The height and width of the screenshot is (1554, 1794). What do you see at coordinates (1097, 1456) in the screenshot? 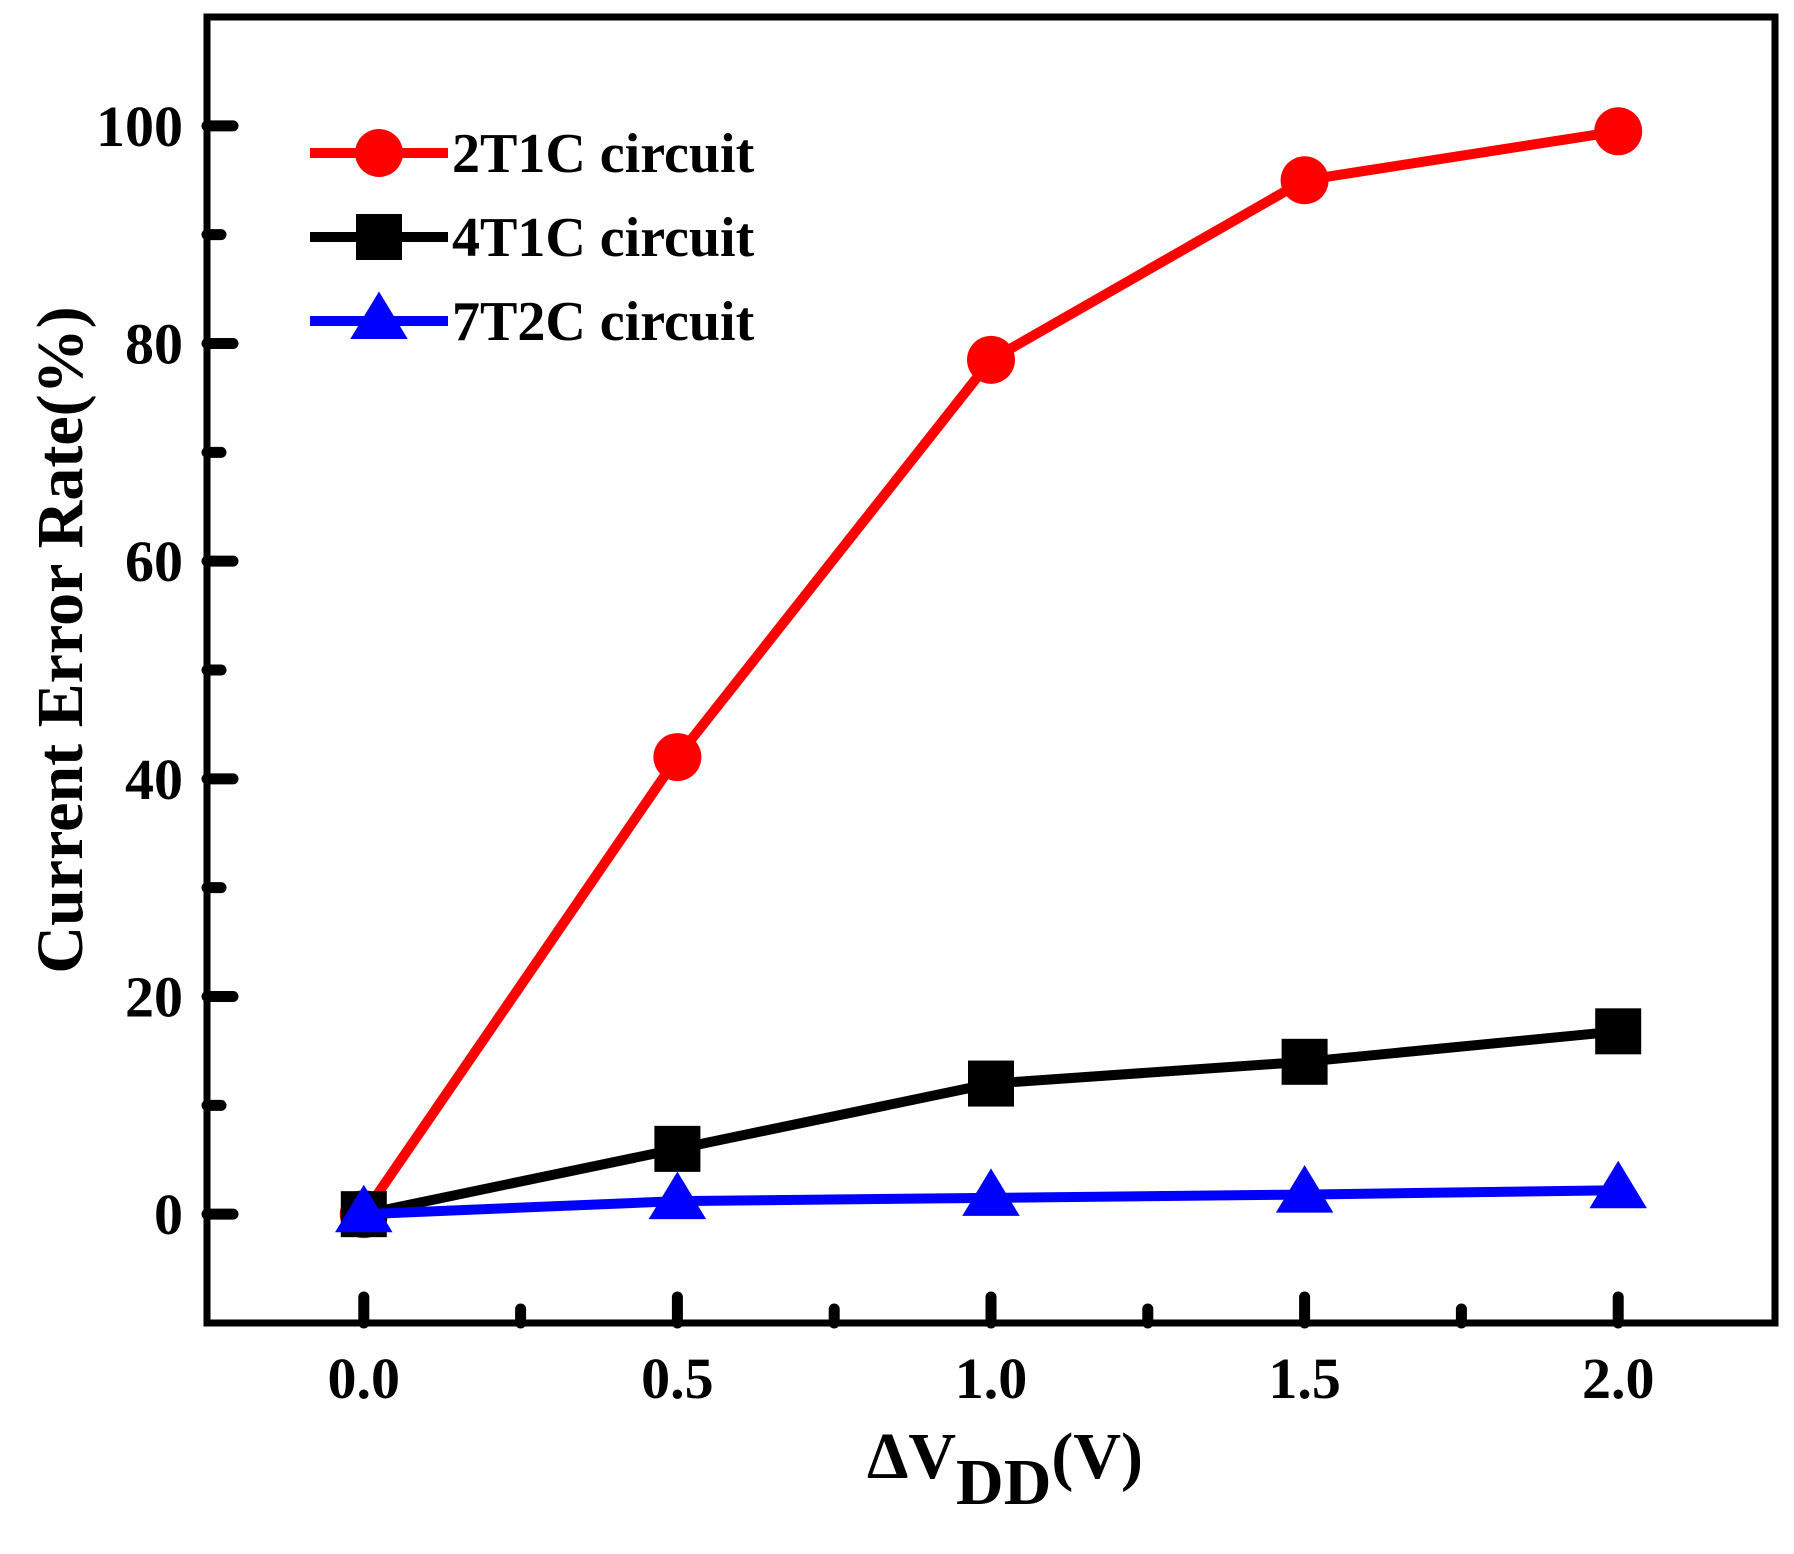
I see `x-axis-title-suffix: (V)` at bounding box center [1097, 1456].